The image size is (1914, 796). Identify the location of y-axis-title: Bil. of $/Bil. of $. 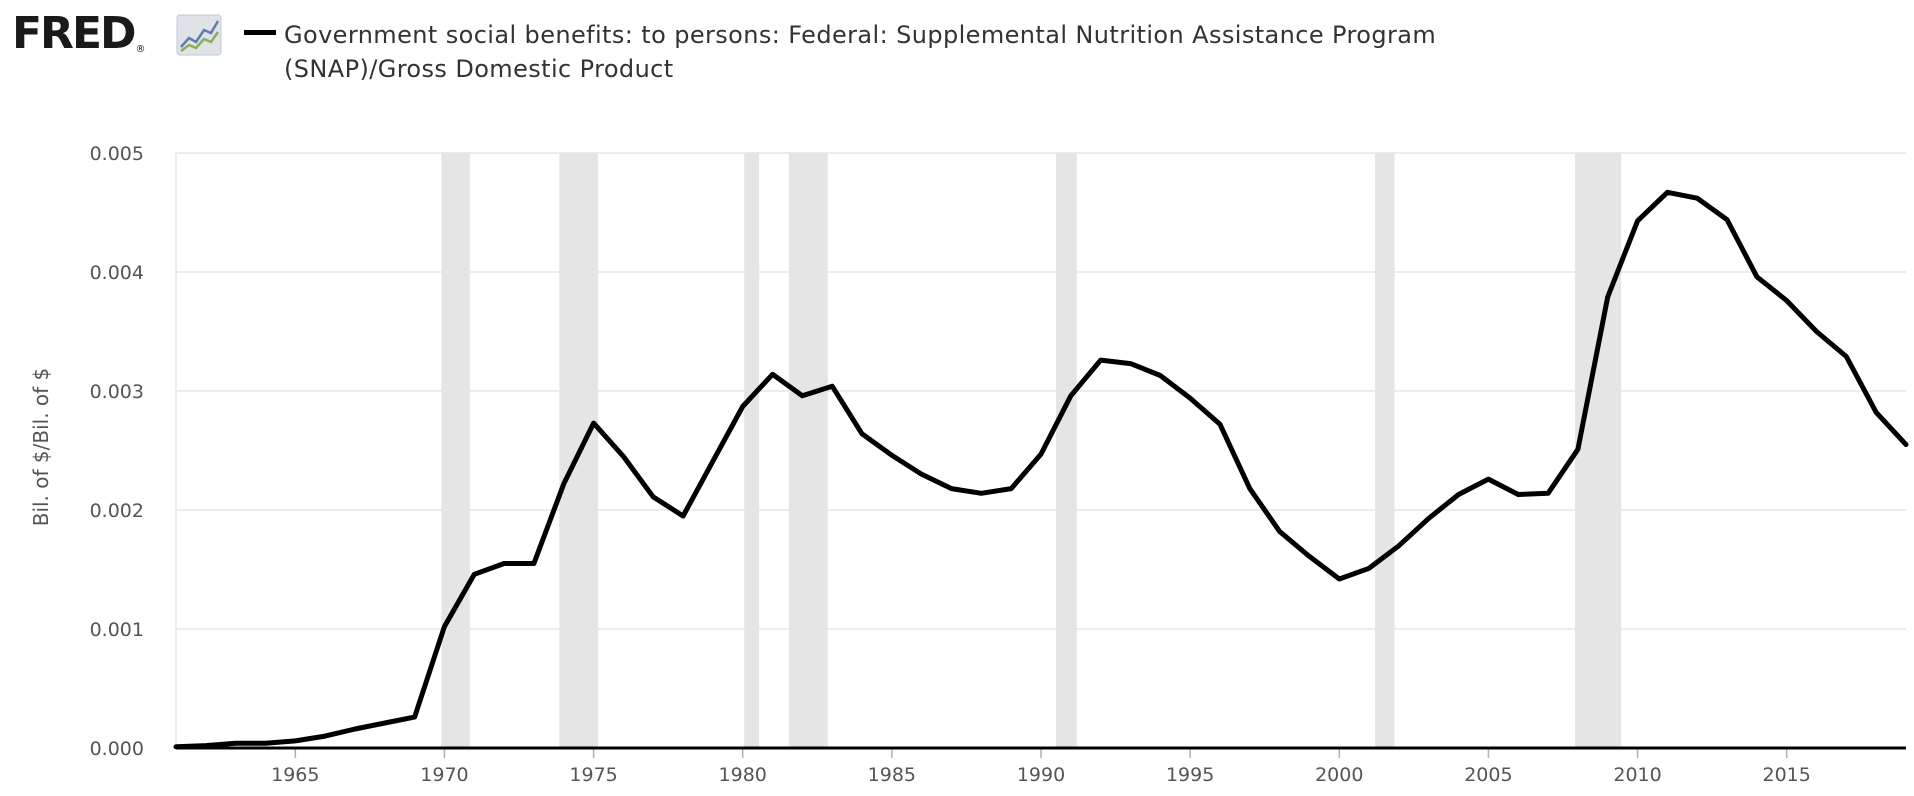
(41, 447).